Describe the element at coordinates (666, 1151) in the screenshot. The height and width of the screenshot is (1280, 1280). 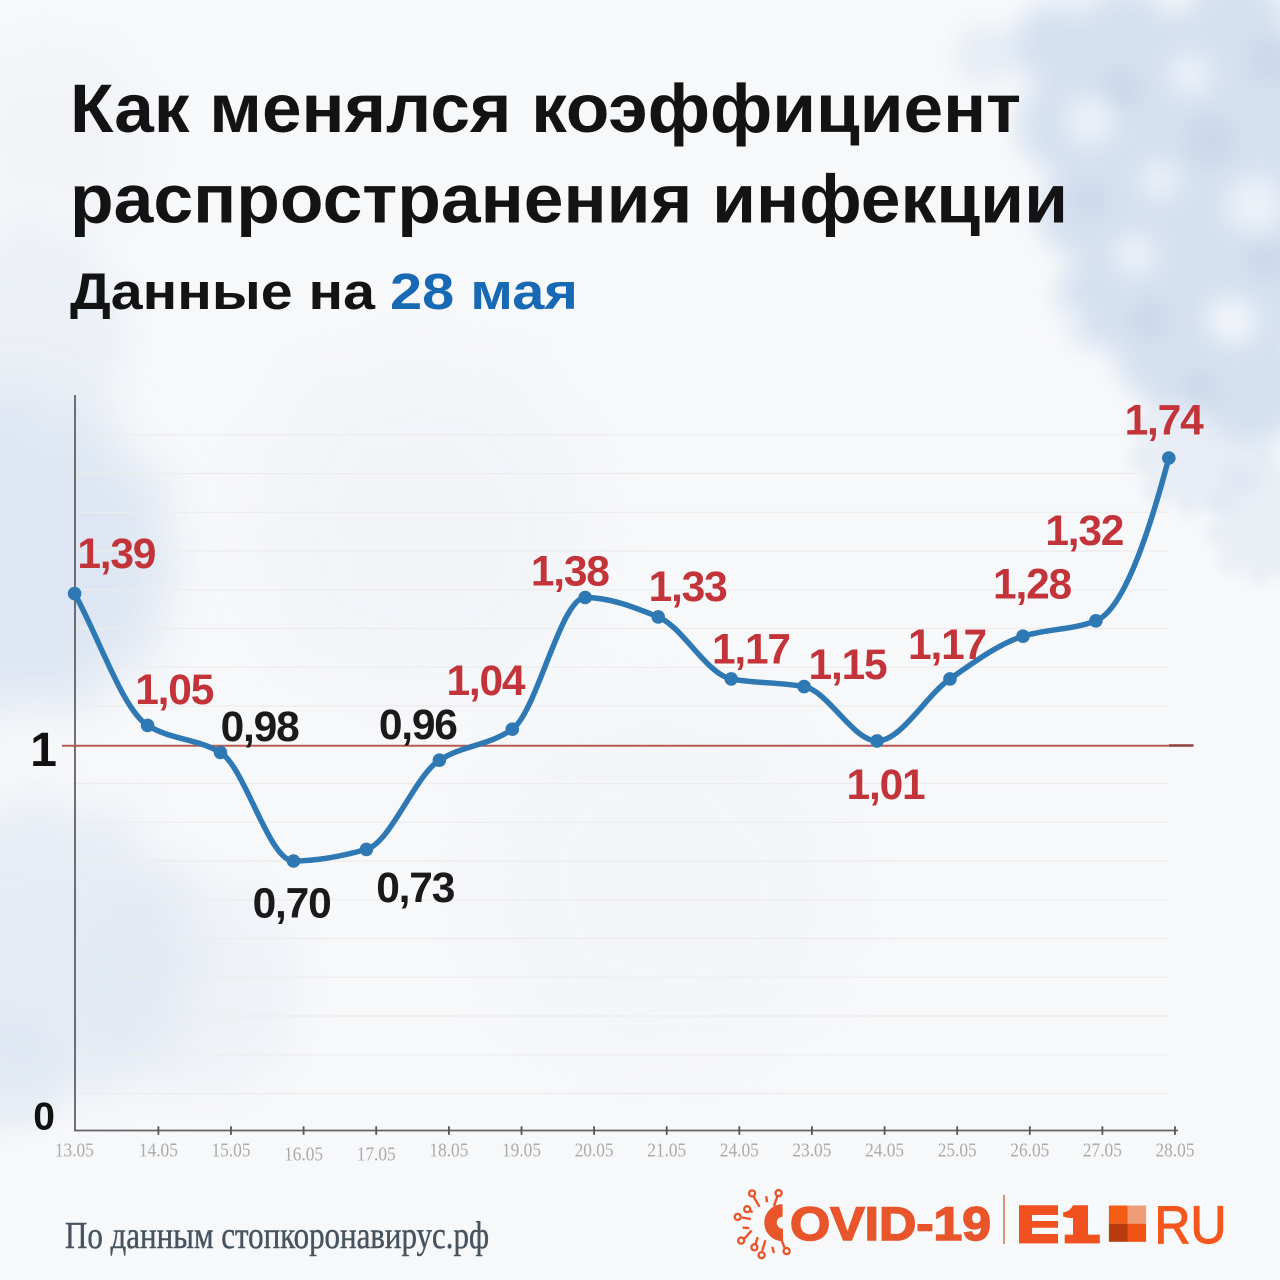
I see `svg-text: 21.05` at that location.